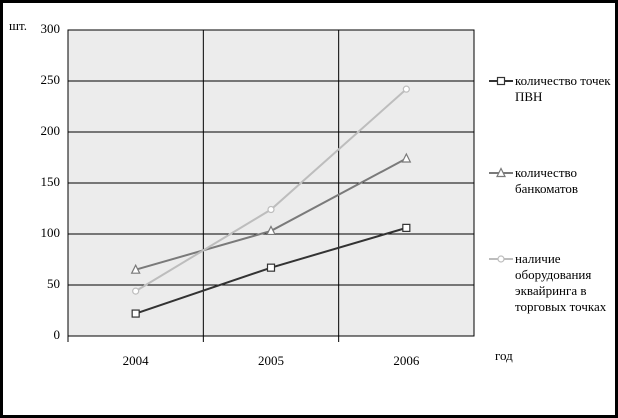  What do you see at coordinates (51, 79) in the screenshot?
I see `y-tick-label: 250` at bounding box center [51, 79].